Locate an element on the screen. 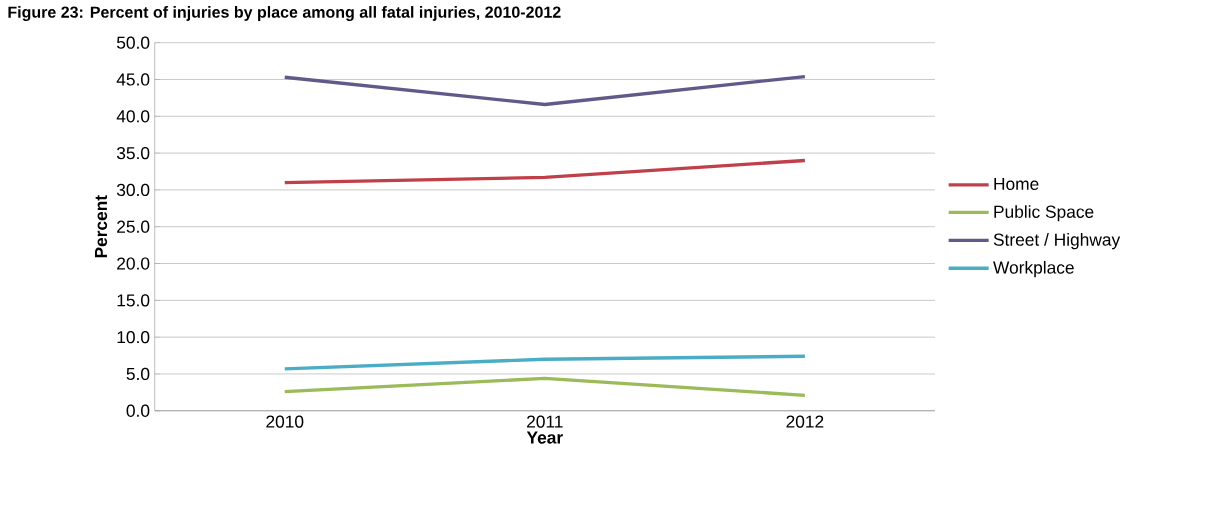 Image resolution: width=1219 pixels, height=524 pixels. y-tick-label: 50.0 is located at coordinates (133, 42).